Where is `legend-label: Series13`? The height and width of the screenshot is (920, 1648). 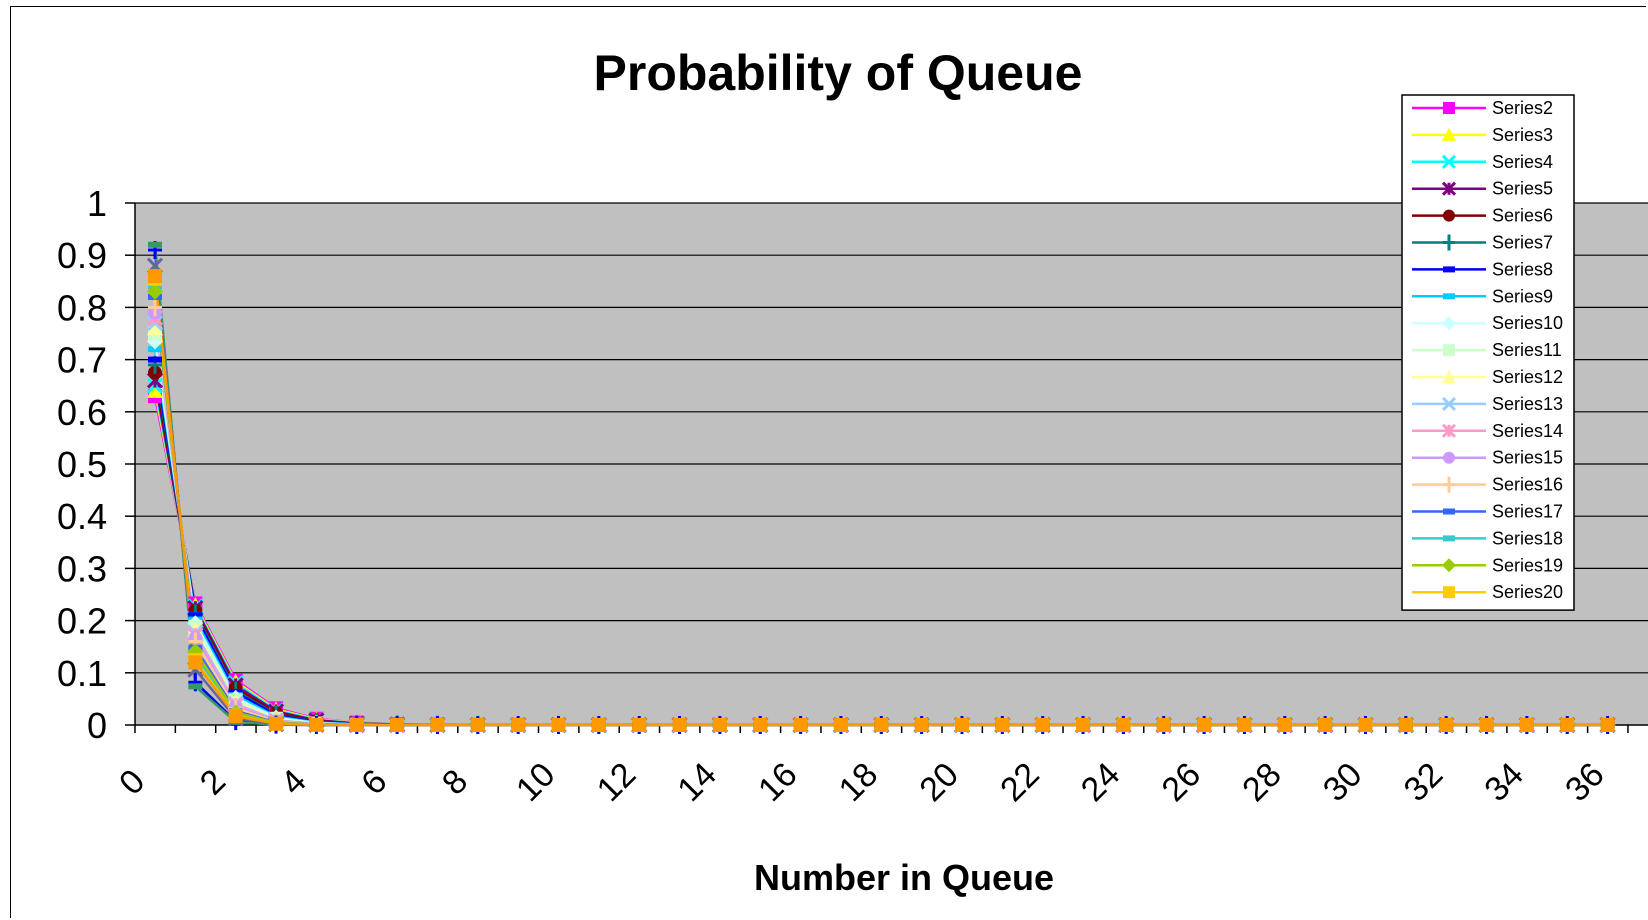 legend-label: Series13 is located at coordinates (1527, 404).